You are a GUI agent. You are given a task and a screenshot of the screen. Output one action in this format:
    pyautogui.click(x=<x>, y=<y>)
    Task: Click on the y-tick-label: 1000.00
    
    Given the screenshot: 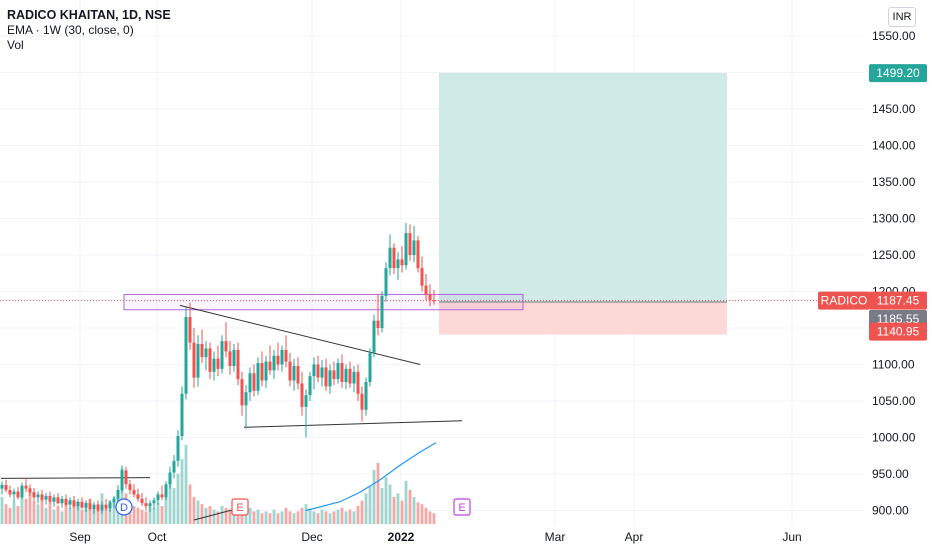 What is the action you would take?
    pyautogui.click(x=894, y=438)
    